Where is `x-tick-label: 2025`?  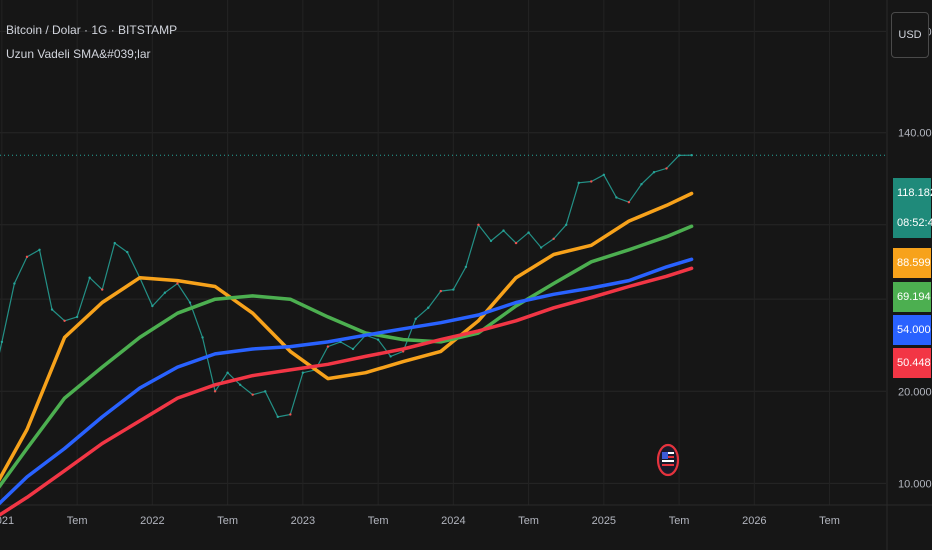
x-tick-label: 2025 is located at coordinates (604, 521).